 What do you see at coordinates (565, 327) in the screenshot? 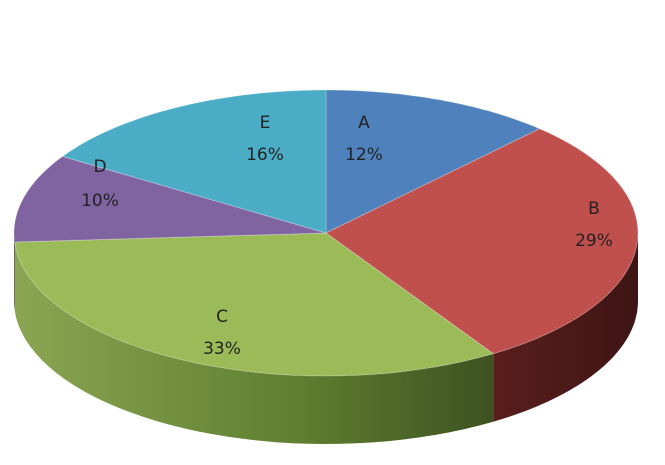
I see `side-slice-b` at bounding box center [565, 327].